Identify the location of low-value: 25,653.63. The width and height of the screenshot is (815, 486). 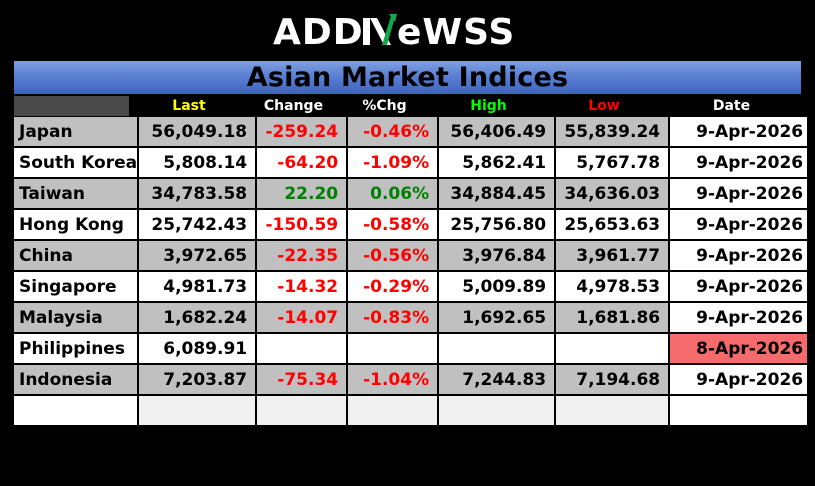
(613, 225).